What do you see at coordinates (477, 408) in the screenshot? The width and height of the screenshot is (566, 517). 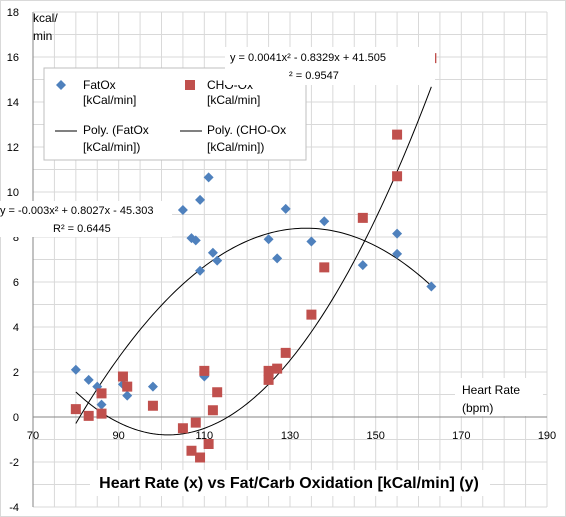 I see `x-axis-title-line-2: (bpm)` at bounding box center [477, 408].